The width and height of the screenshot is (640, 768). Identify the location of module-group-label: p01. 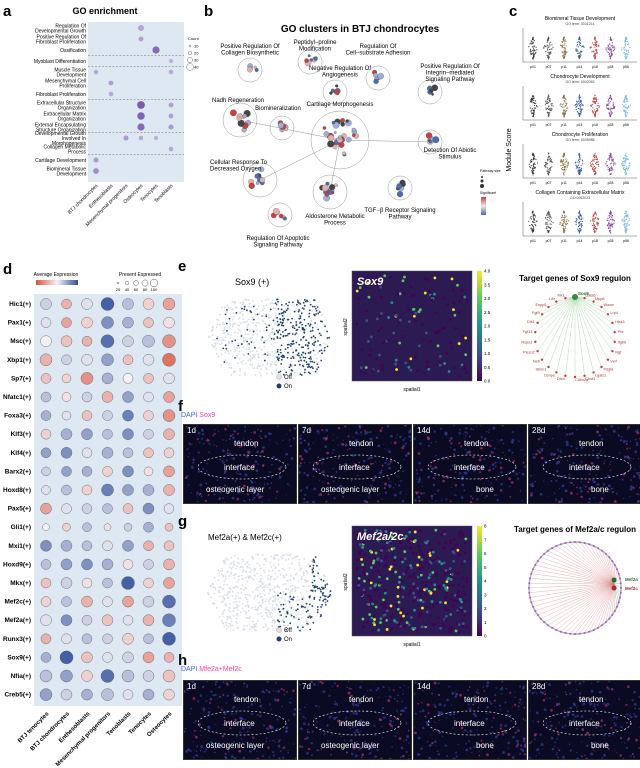
(533, 125).